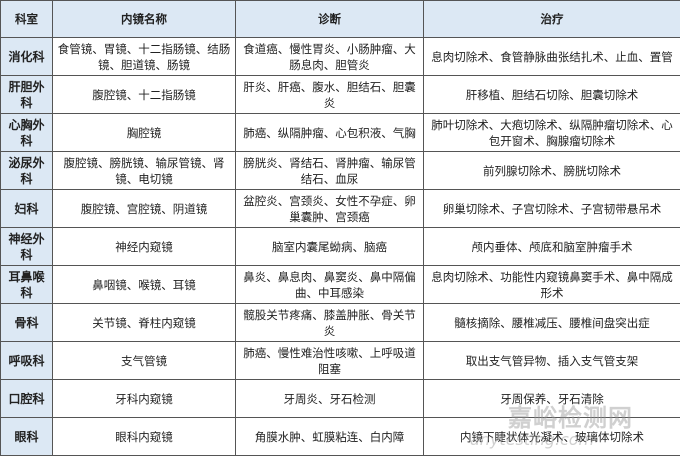 This screenshot has width=680, height=456. Describe the element at coordinates (144, 57) in the screenshot. I see `scope-cell: 食管镜、胃镜、十二指肠镜、结肠镜、胆道镜、肠镜` at that location.